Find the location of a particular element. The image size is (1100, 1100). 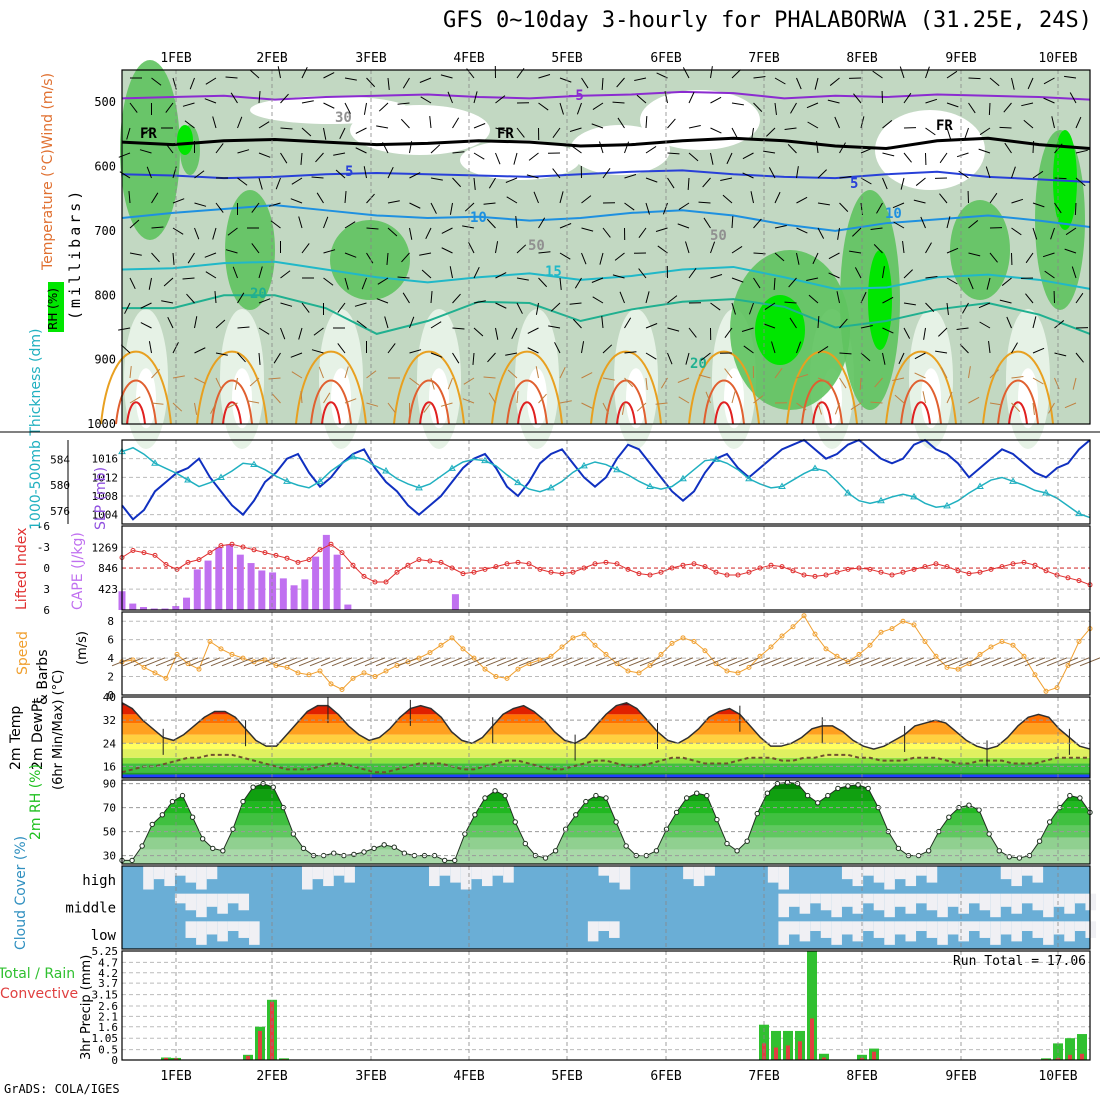

wind-axis-label-3: & Barbs is located at coordinates (43, 678).